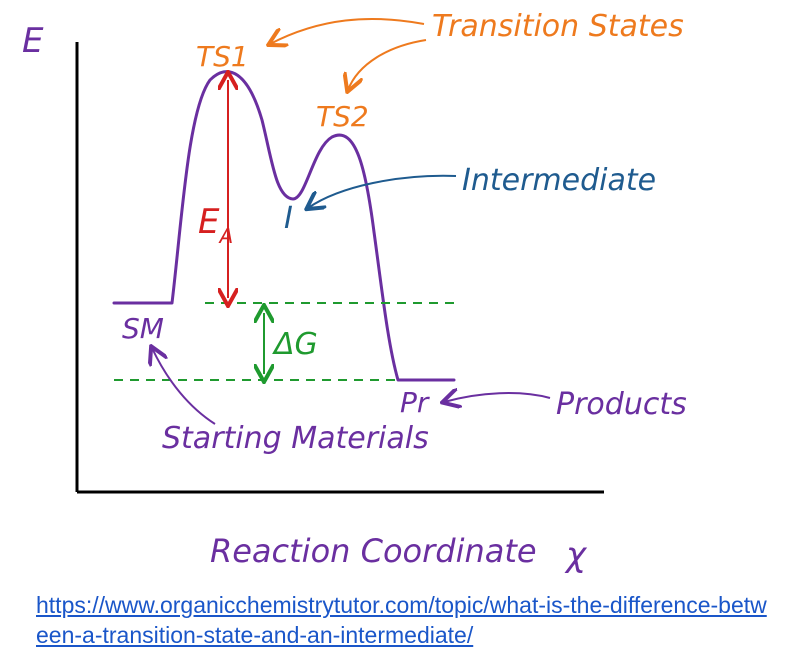 The image size is (800, 664). I want to click on ts1-pointer-arrow, so click(347, 30).